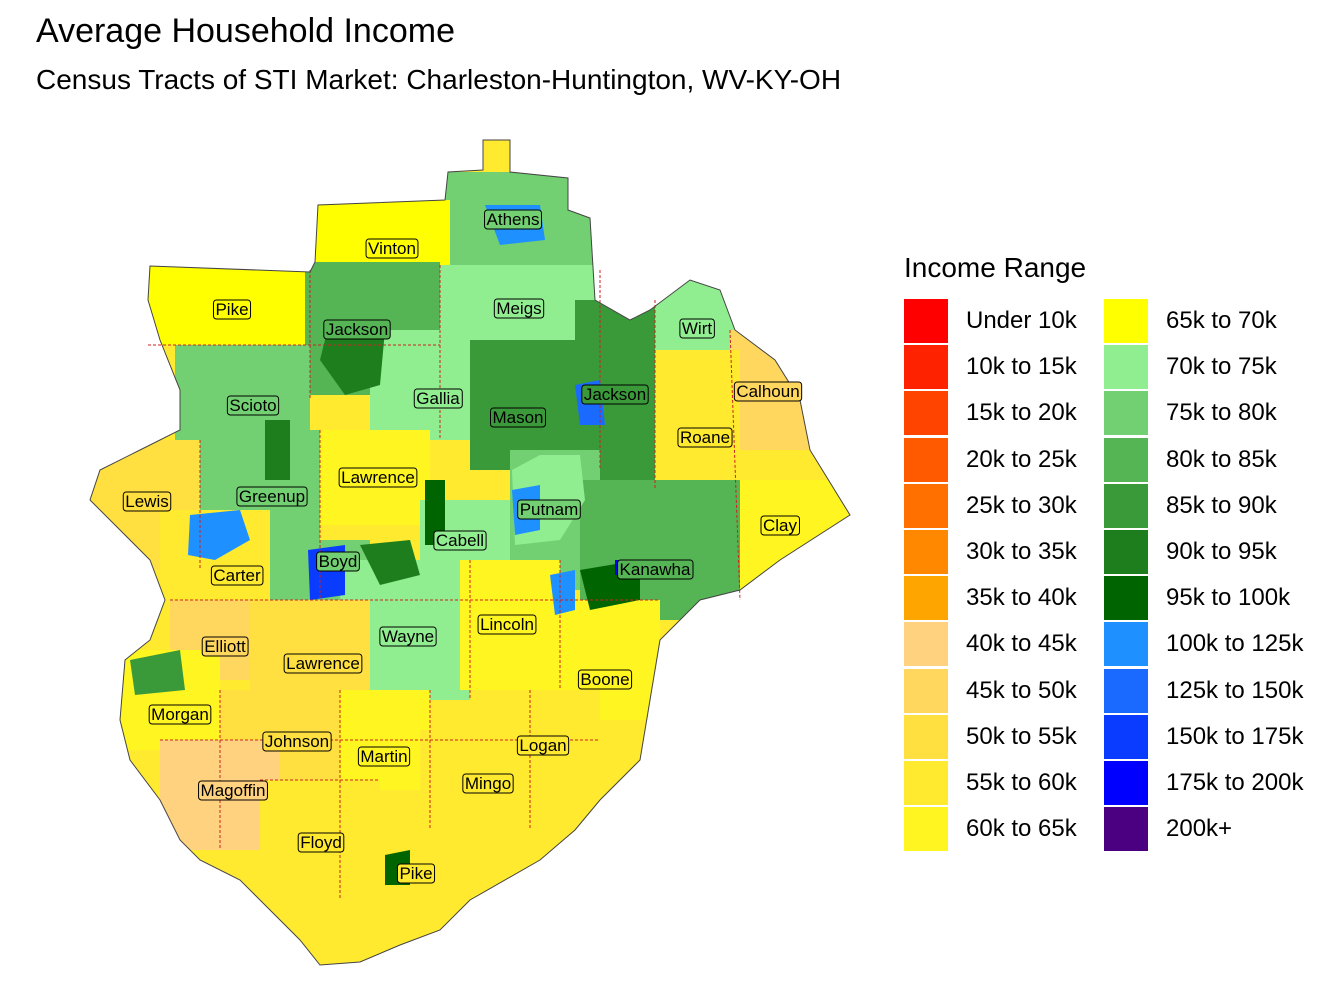 Image resolution: width=1344 pixels, height=1008 pixels. I want to click on legend-label: 65k to 70k, so click(1221, 321).